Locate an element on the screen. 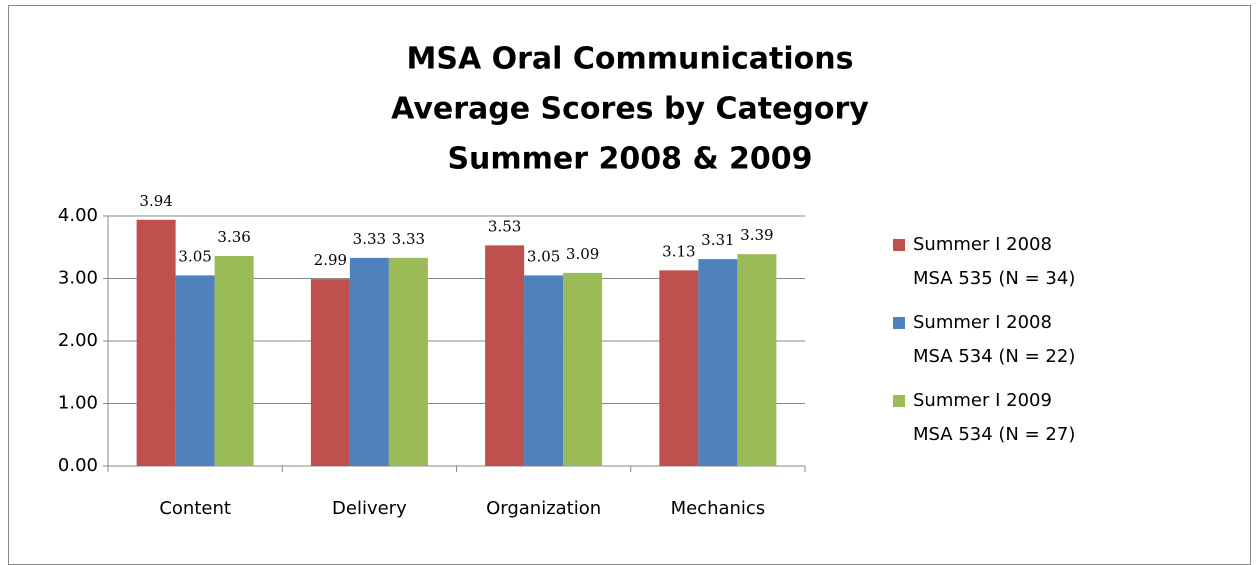 Image resolution: width=1259 pixels, height=565 pixels. chart-title: Average Scores by Category is located at coordinates (630, 109).